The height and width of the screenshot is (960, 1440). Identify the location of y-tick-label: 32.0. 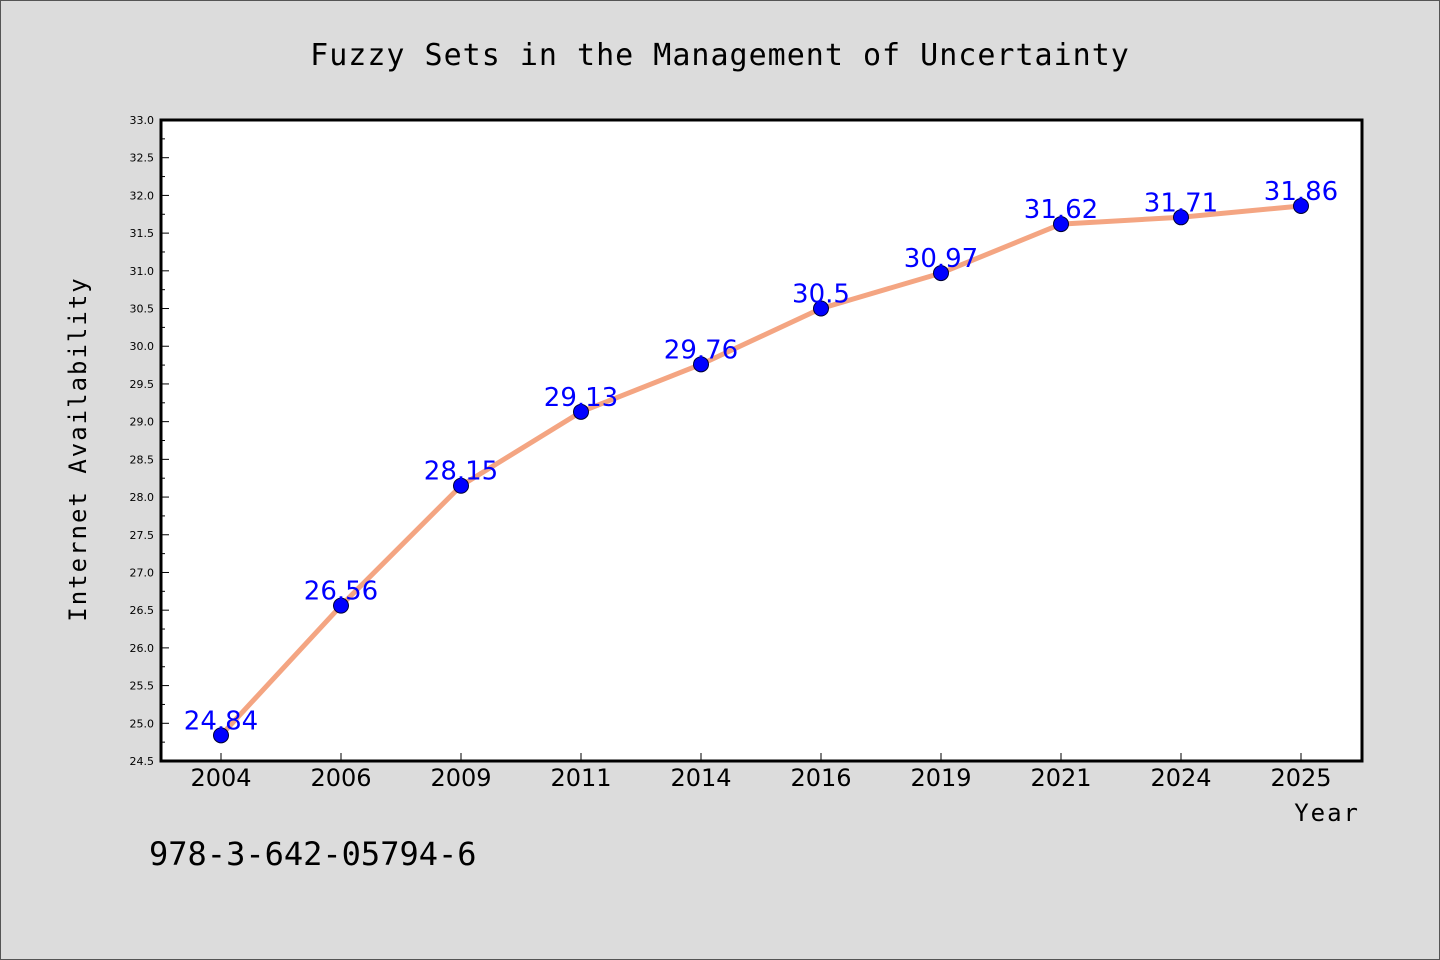
(142, 195).